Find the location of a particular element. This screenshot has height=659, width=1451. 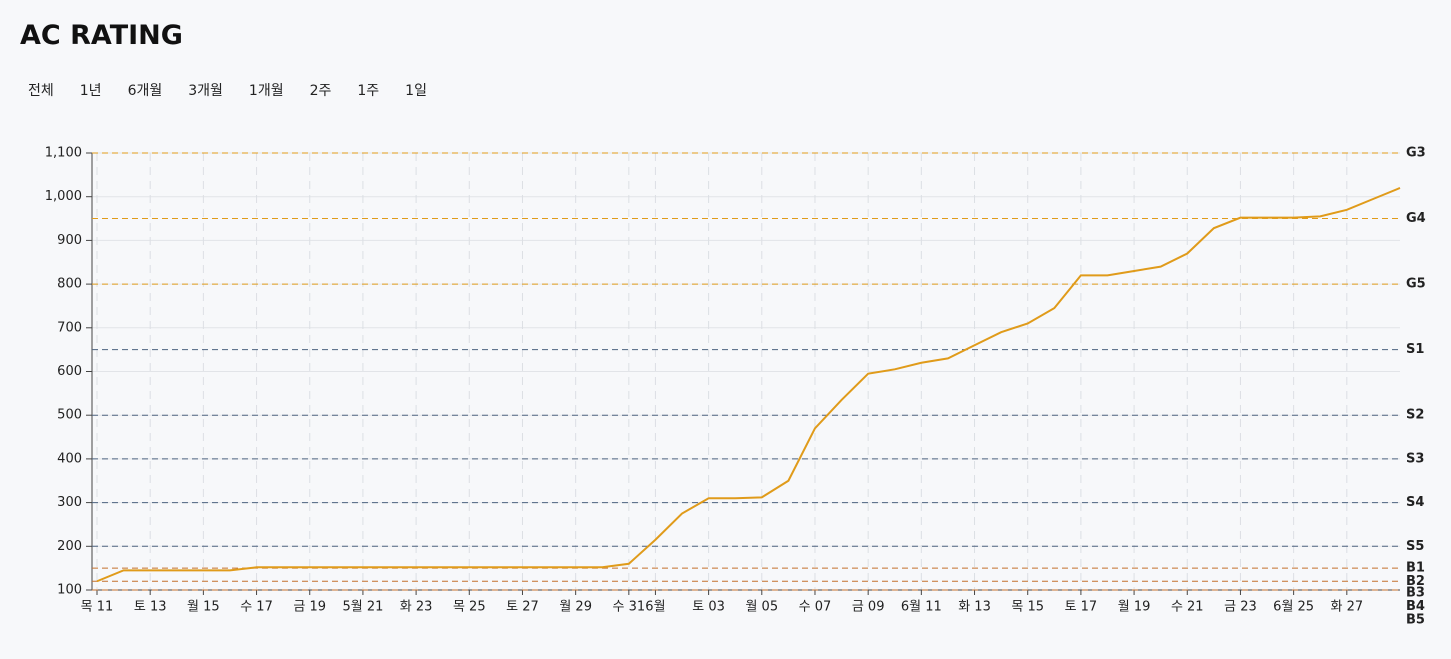

range-button: 2주 is located at coordinates (321, 90).